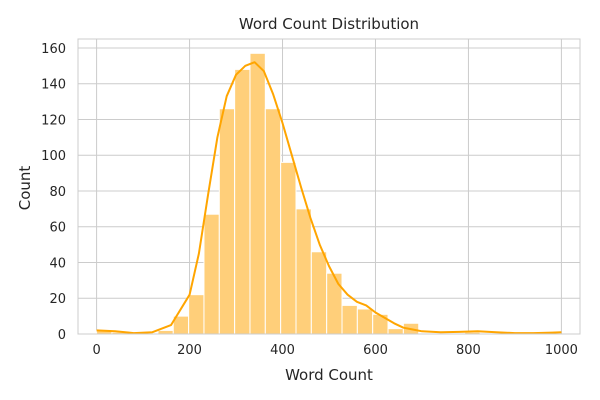 The image size is (600, 400). I want to click on x-tick-label: 600, so click(375, 350).